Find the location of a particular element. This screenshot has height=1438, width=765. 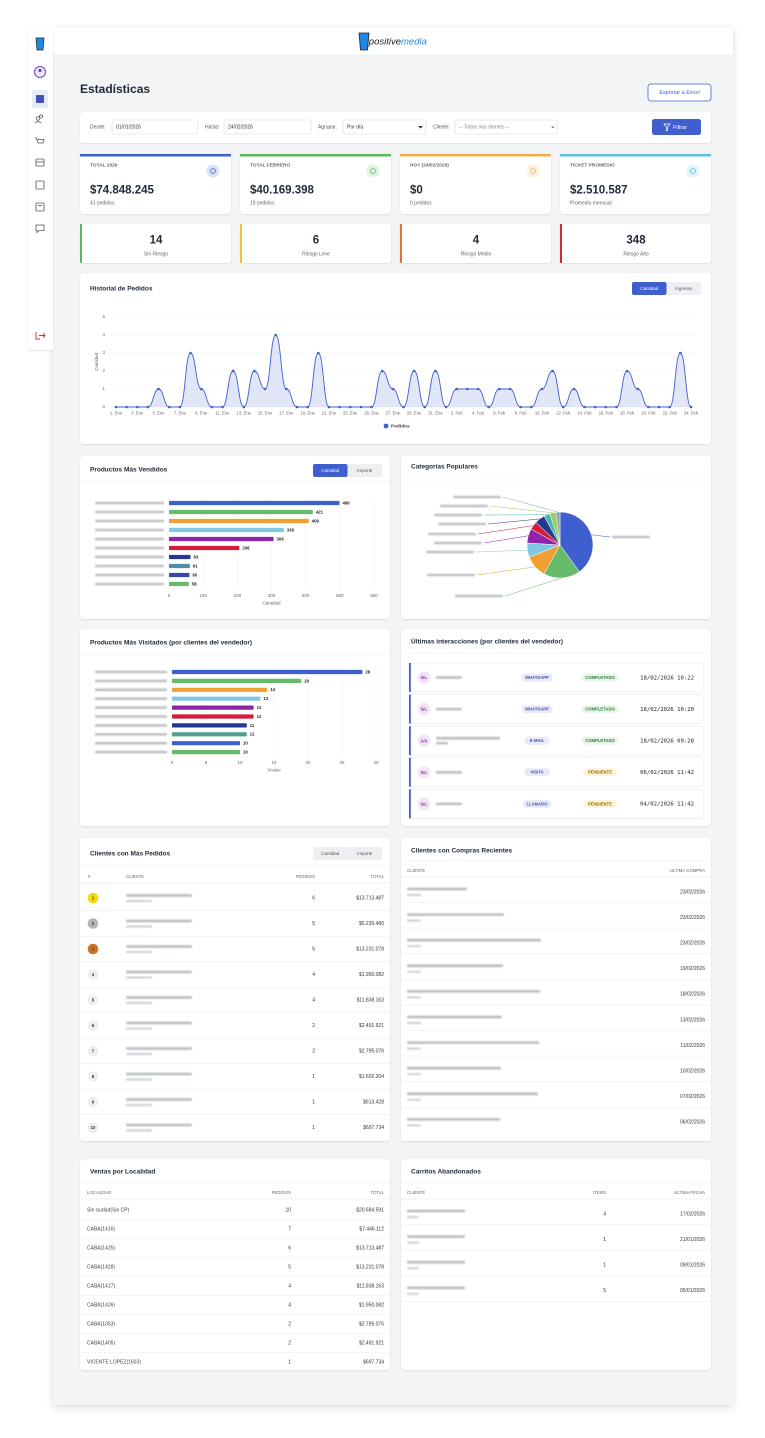

filter-button-label: Filtrar is located at coordinates (680, 128).